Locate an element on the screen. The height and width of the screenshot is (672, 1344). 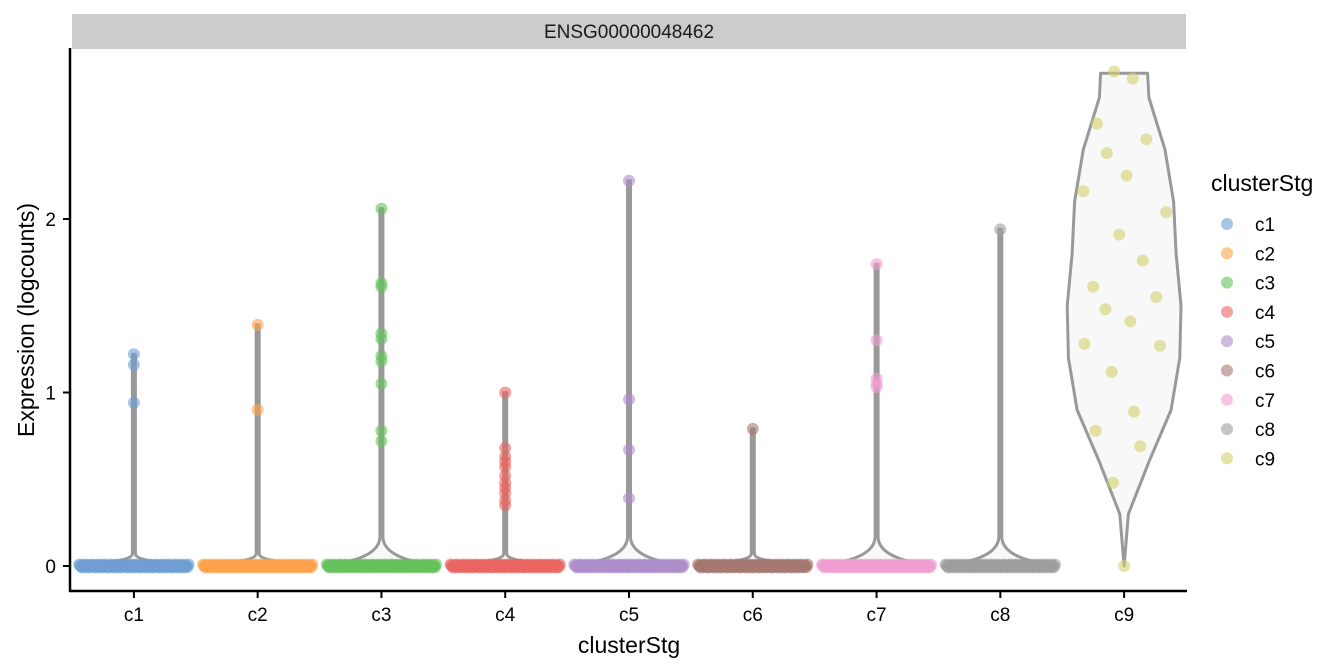
legend-label-c4: c4 is located at coordinates (1265, 313).